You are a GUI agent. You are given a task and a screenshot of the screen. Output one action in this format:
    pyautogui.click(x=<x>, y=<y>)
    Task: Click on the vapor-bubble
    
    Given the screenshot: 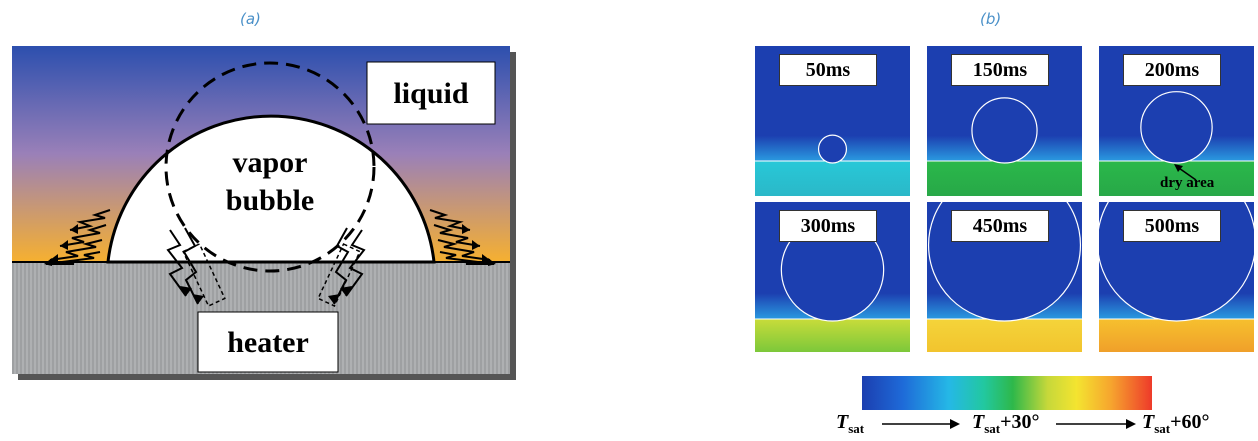 What is the action you would take?
    pyautogui.click(x=271, y=189)
    